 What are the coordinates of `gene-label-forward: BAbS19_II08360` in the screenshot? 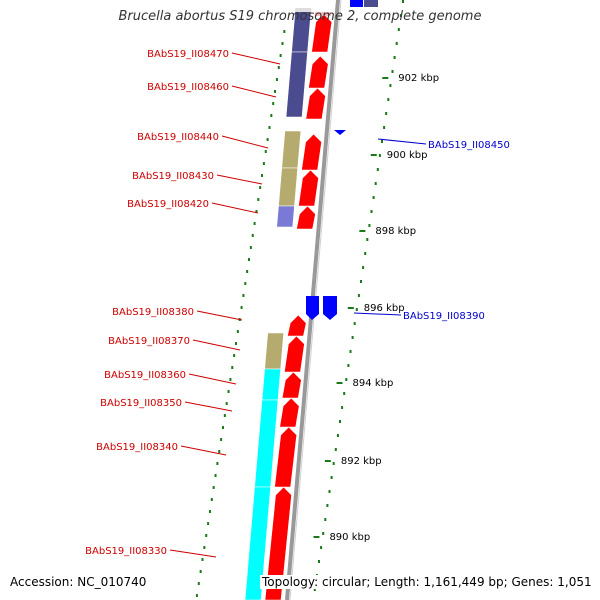 It's located at (145, 375).